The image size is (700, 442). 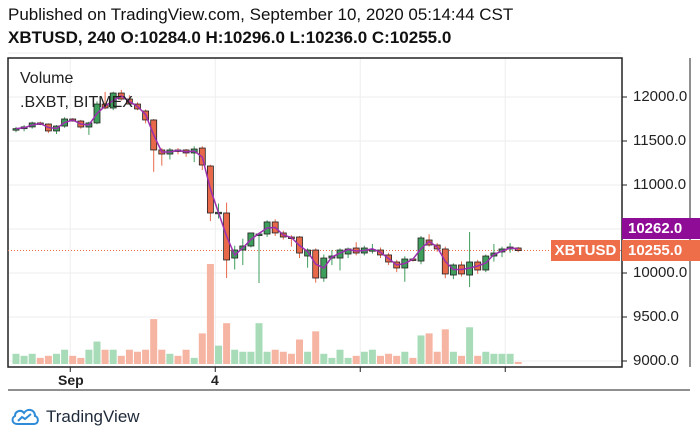 I want to click on logo-text: TradingView, so click(x=93, y=416).